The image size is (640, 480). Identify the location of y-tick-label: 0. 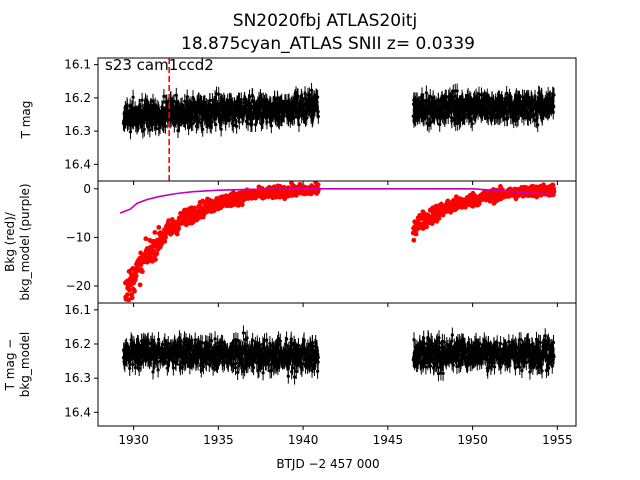
(87, 189).